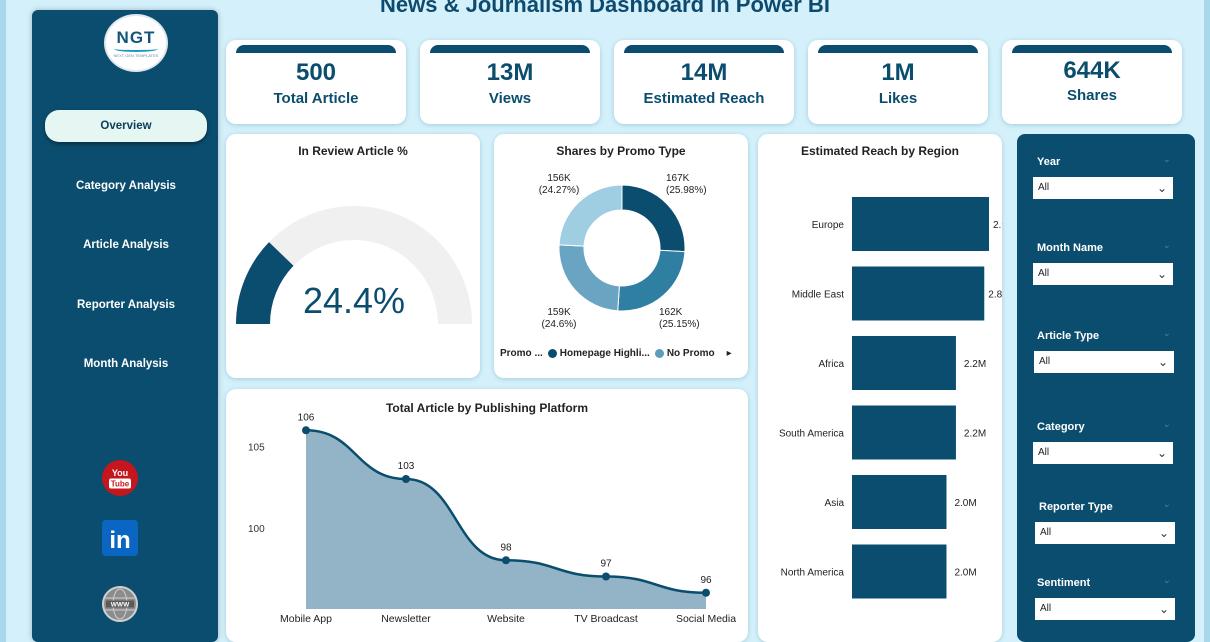 This screenshot has height=642, width=1210. Describe the element at coordinates (818, 295) in the screenshot. I see `region-label-1: Middle East` at that location.